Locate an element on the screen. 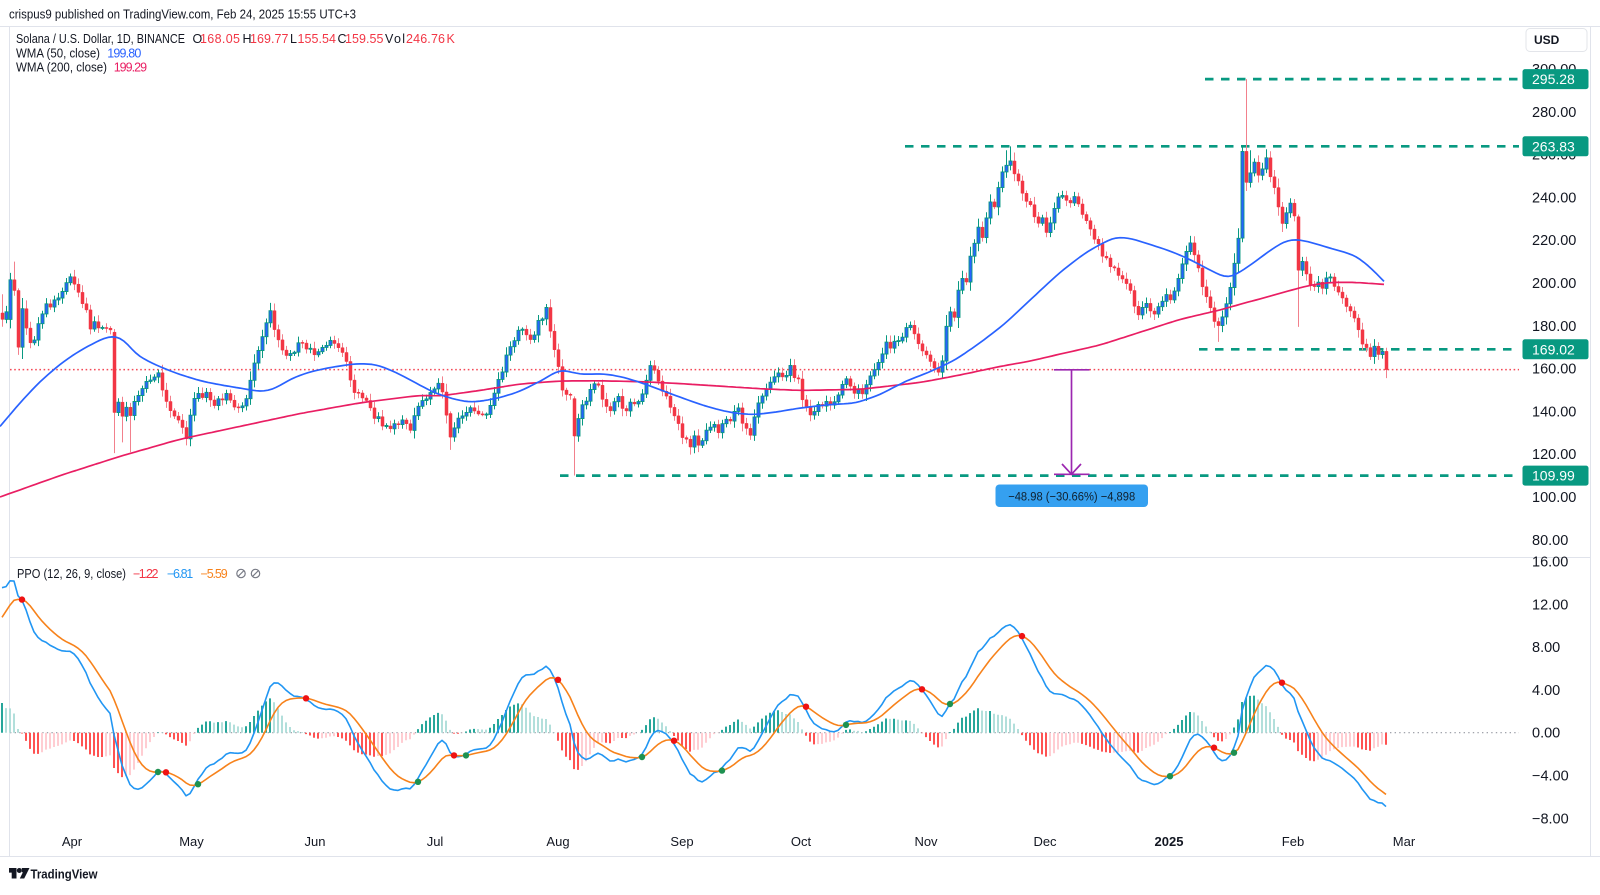 Image resolution: width=1600 pixels, height=895 pixels. svg-text: 12.00 is located at coordinates (1550, 605).